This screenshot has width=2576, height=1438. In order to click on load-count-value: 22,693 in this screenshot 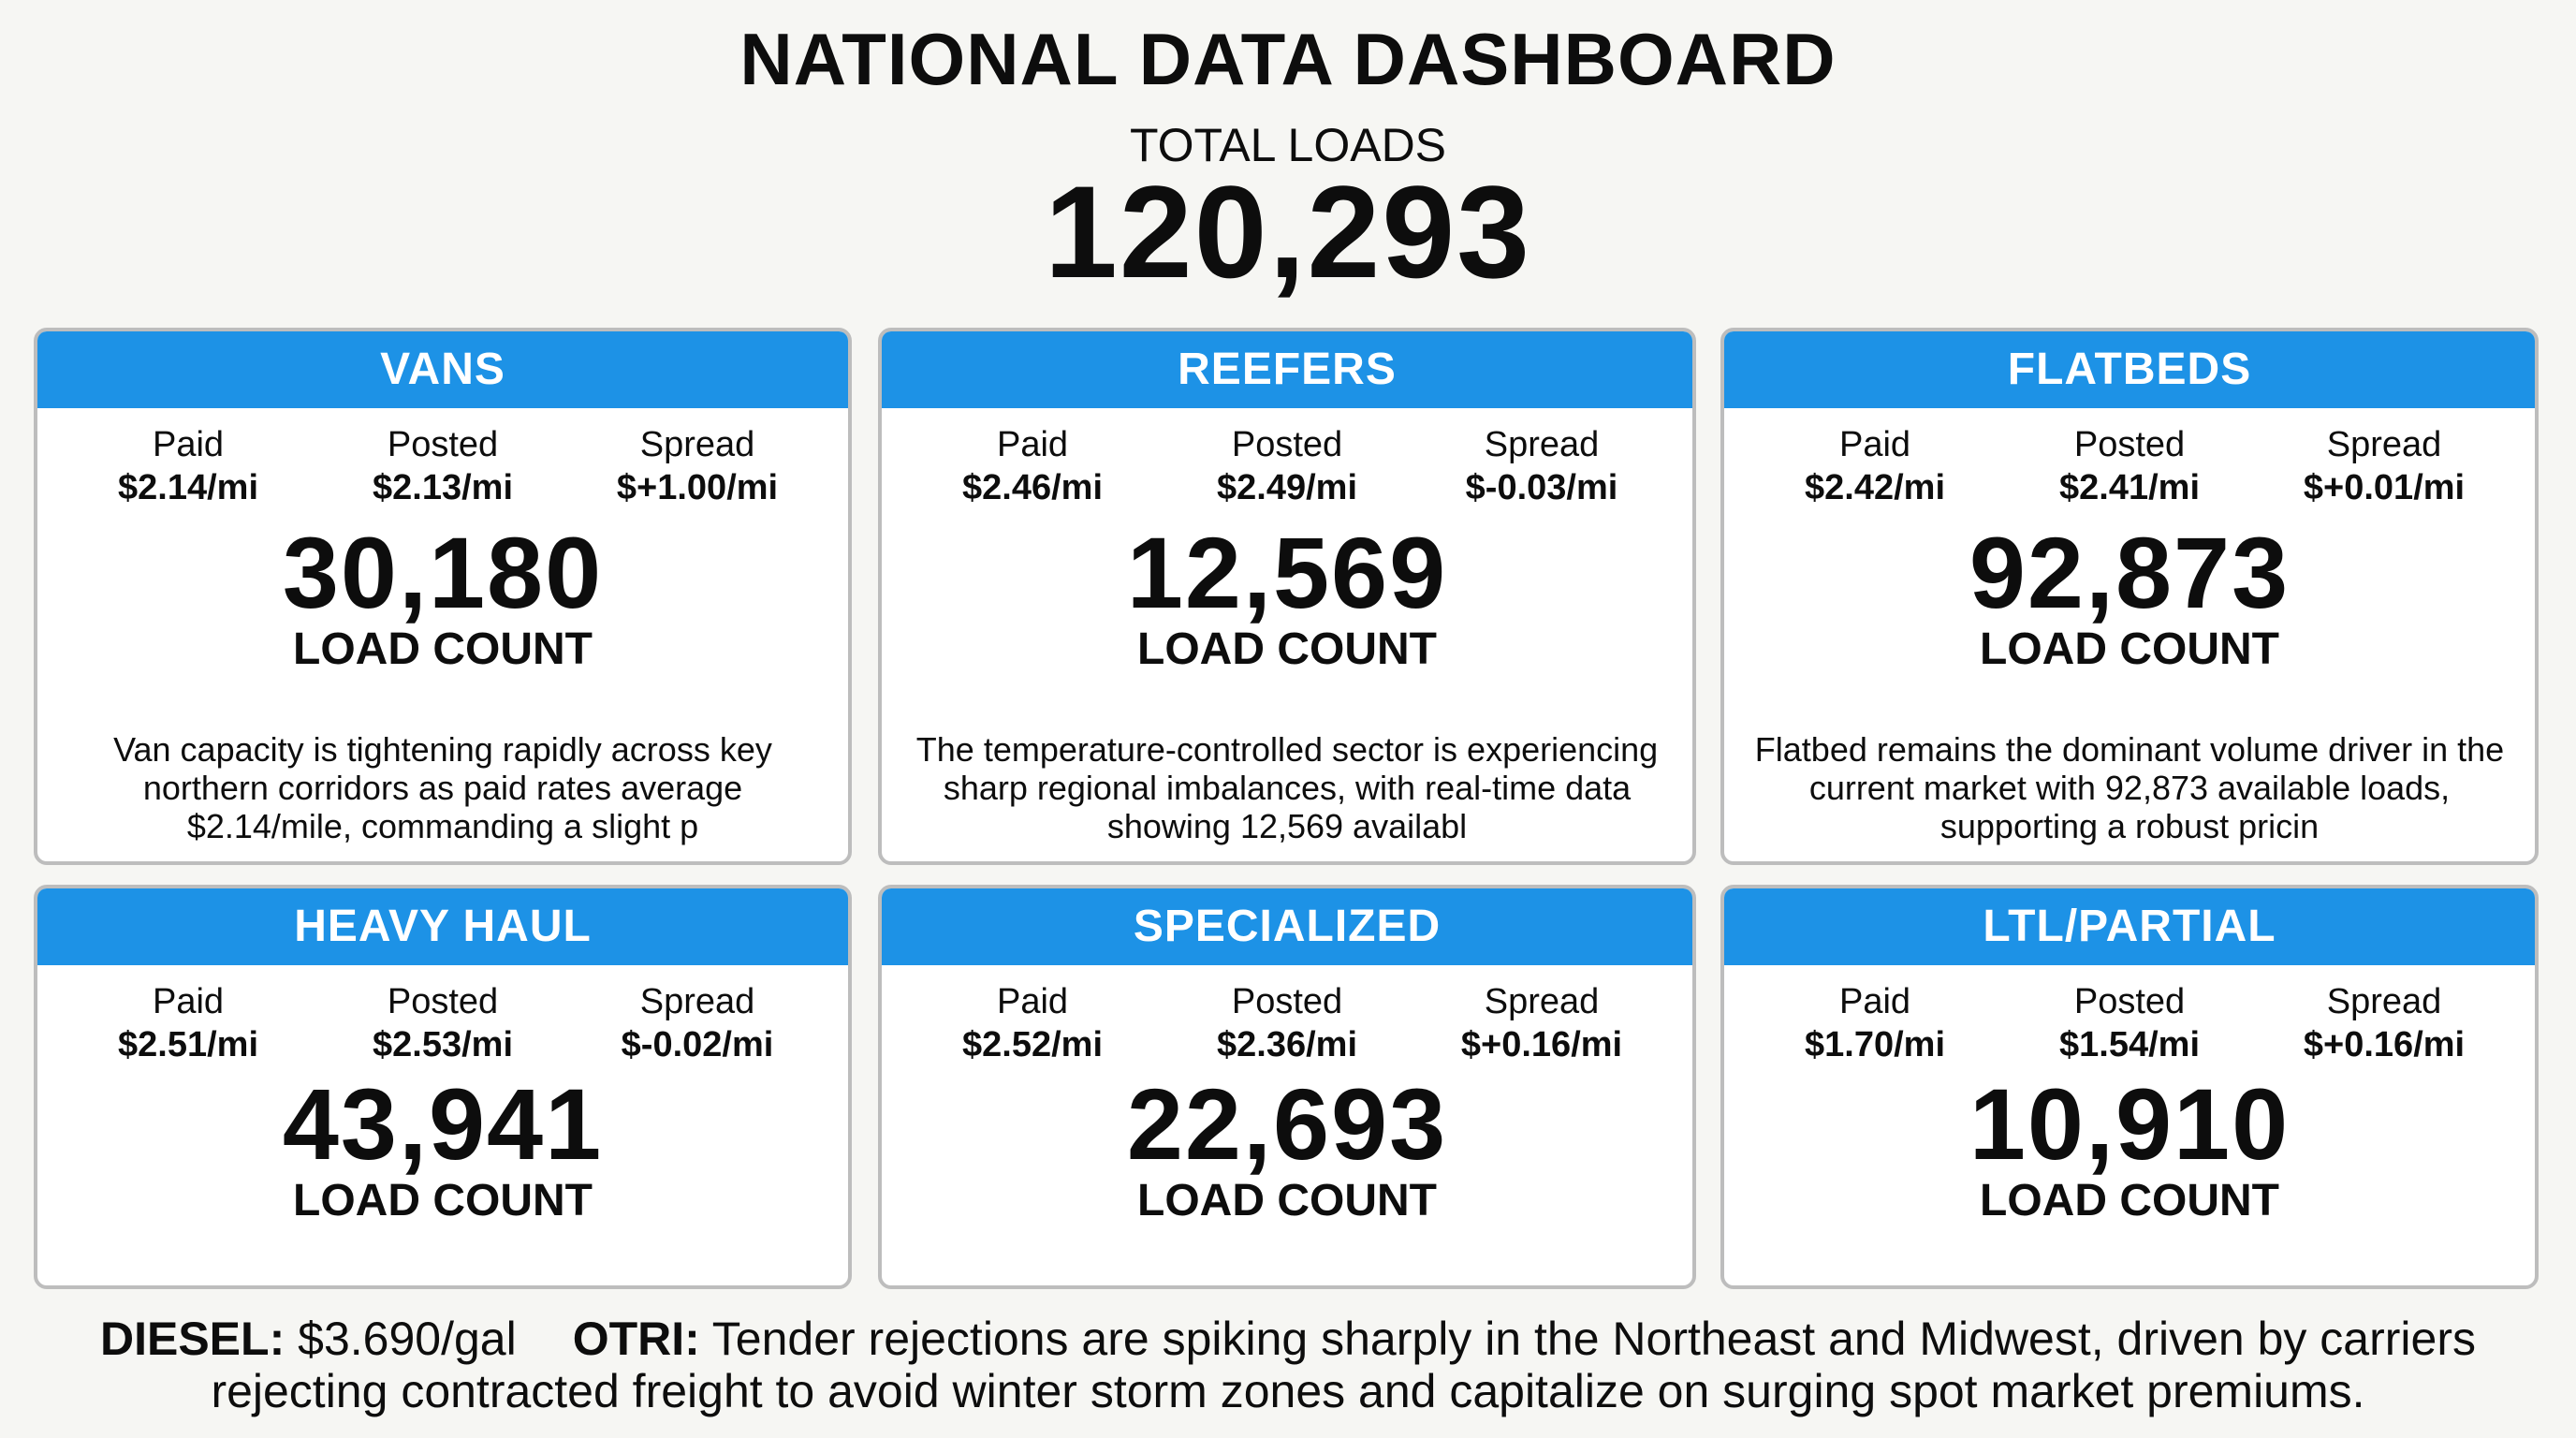, I will do `click(1287, 1124)`.